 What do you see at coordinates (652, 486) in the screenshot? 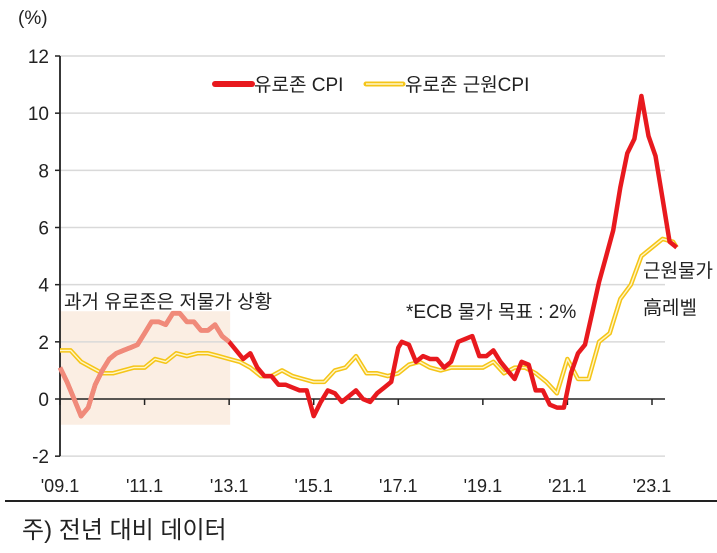
I see `x-tick-label: '23.1` at bounding box center [652, 486].